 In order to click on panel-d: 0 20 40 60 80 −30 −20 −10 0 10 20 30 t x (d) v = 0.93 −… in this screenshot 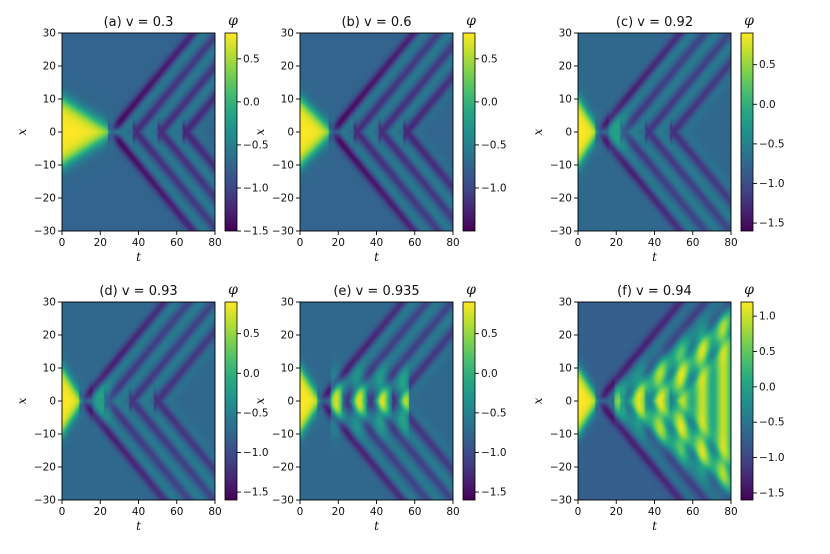, I will do `click(142, 407)`.